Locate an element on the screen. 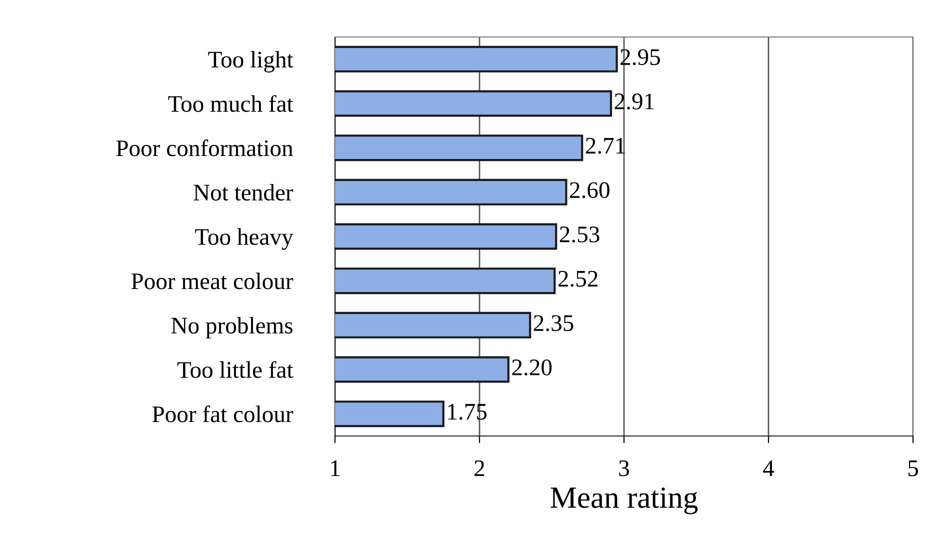 The height and width of the screenshot is (553, 939). data-label: 2.20 is located at coordinates (532, 367).